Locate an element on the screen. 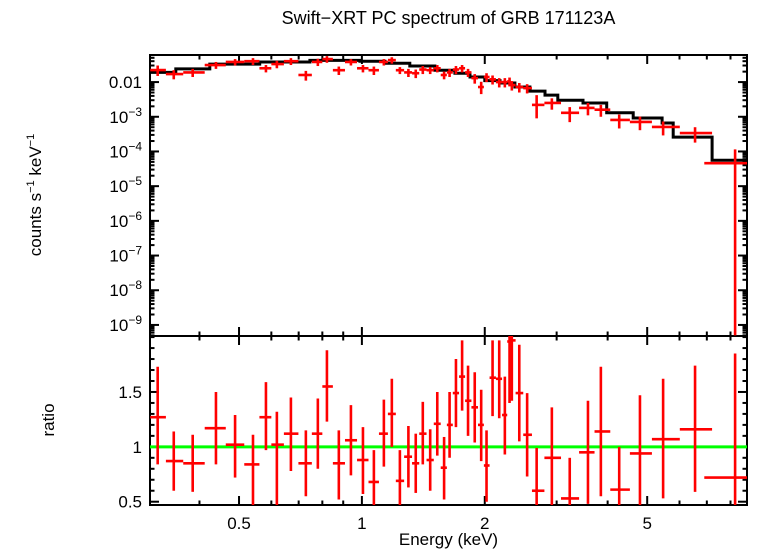 The width and height of the screenshot is (758, 556). x-axis-label-energy: Energy (keV) is located at coordinates (448, 539).